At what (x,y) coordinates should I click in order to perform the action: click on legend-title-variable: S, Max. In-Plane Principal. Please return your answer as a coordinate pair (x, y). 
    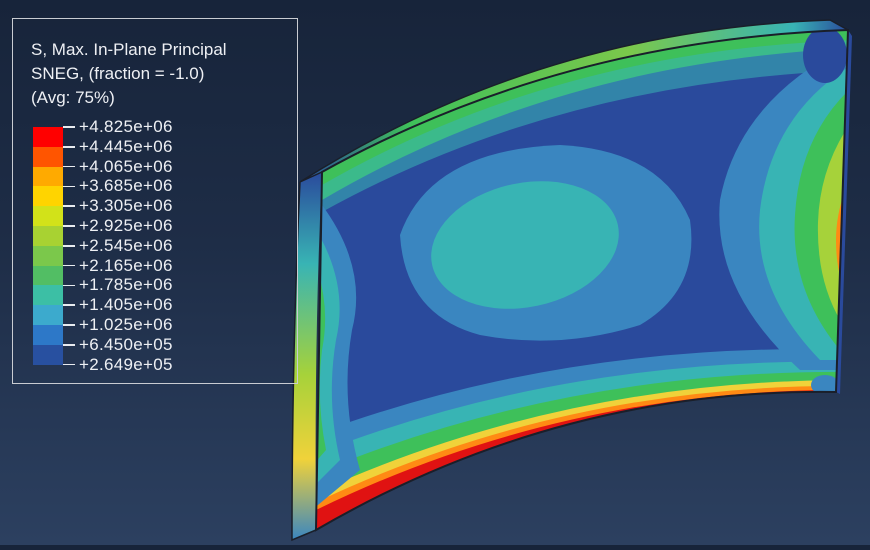
    Looking at the image, I should click on (129, 49).